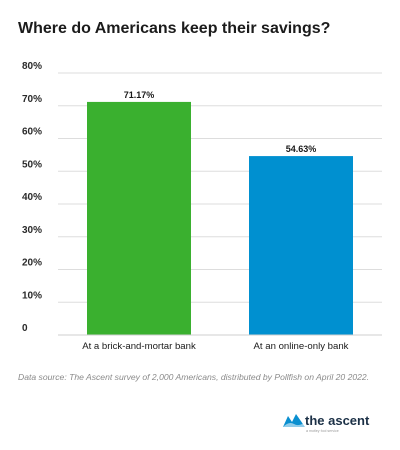 The height and width of the screenshot is (450, 400). I want to click on y-tick-label: 60%, so click(32, 132).